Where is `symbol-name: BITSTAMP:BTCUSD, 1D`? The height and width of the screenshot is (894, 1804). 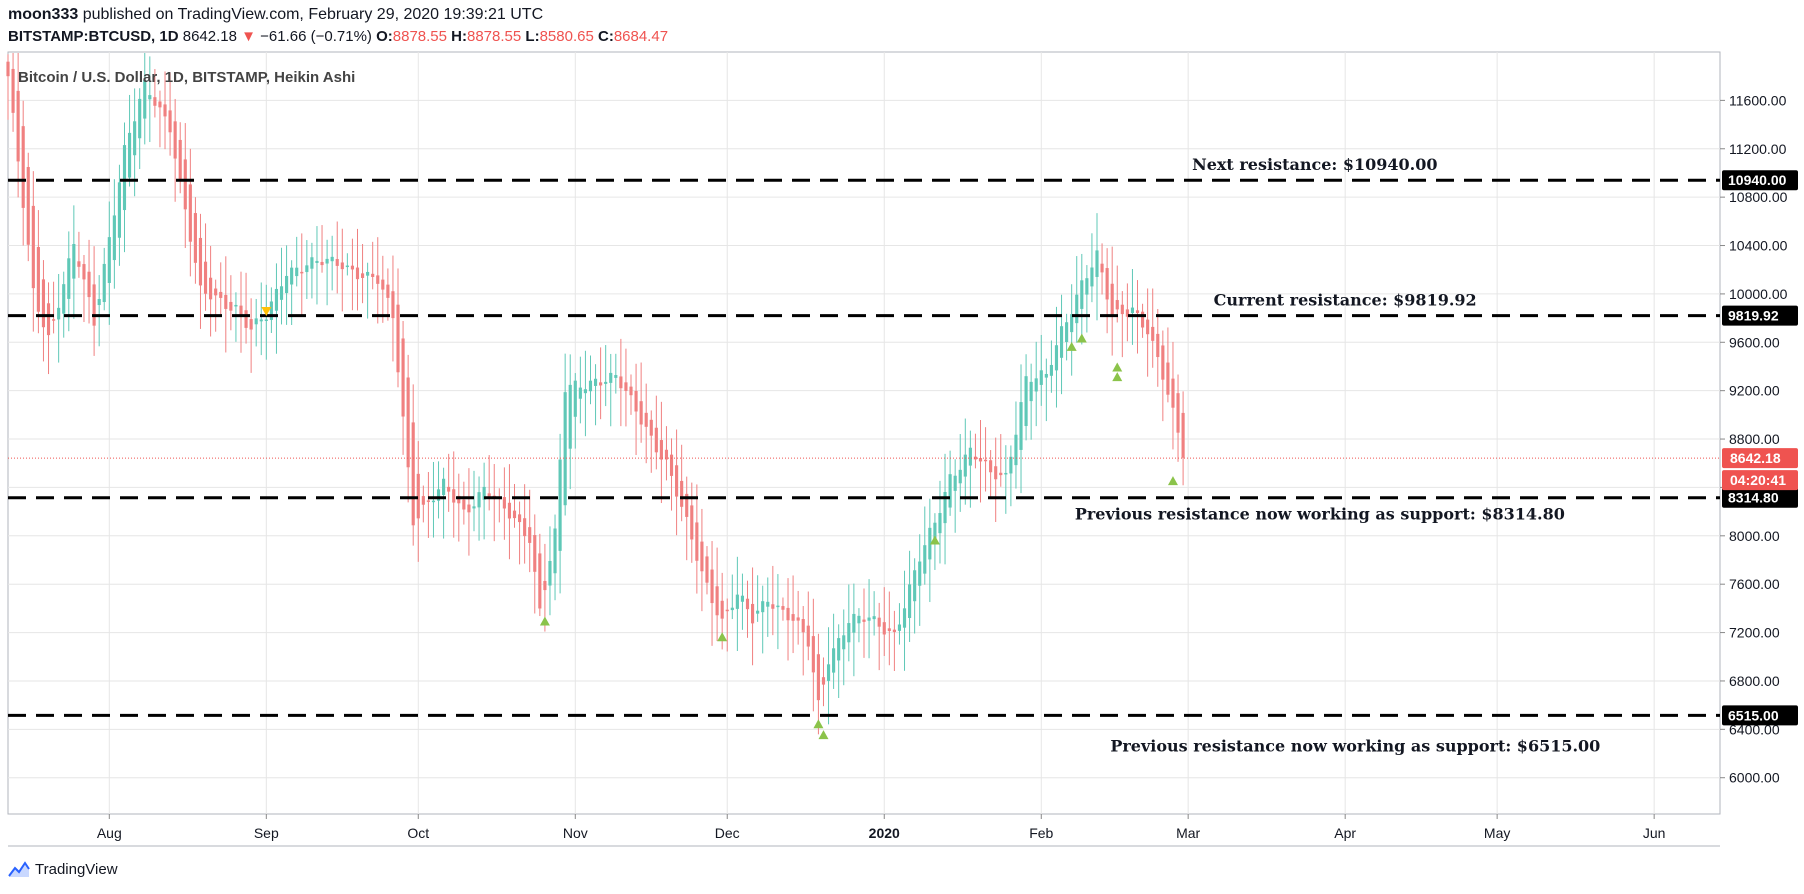 symbol-name: BITSTAMP:BTCUSD, 1D is located at coordinates (93, 36).